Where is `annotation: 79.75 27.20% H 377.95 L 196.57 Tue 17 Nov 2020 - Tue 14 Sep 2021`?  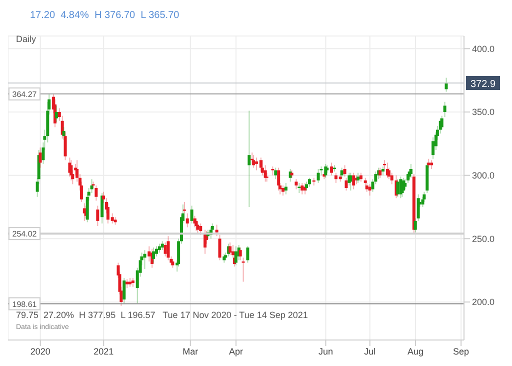
annotation: 79.75 27.20% H 377.95 L 196.57 Tue 17 Nov 2020 - Tue 14 Sep 2021 is located at coordinates (162, 315).